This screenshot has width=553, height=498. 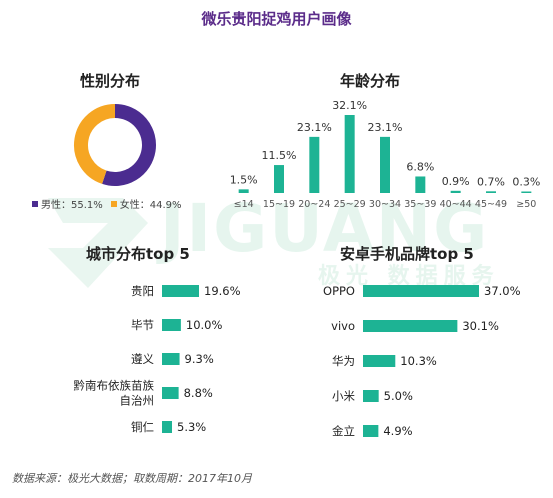 What do you see at coordinates (107, 203) in the screenshot?
I see `gender-legend: 男性：55.1% 女性：44.9%` at bounding box center [107, 203].